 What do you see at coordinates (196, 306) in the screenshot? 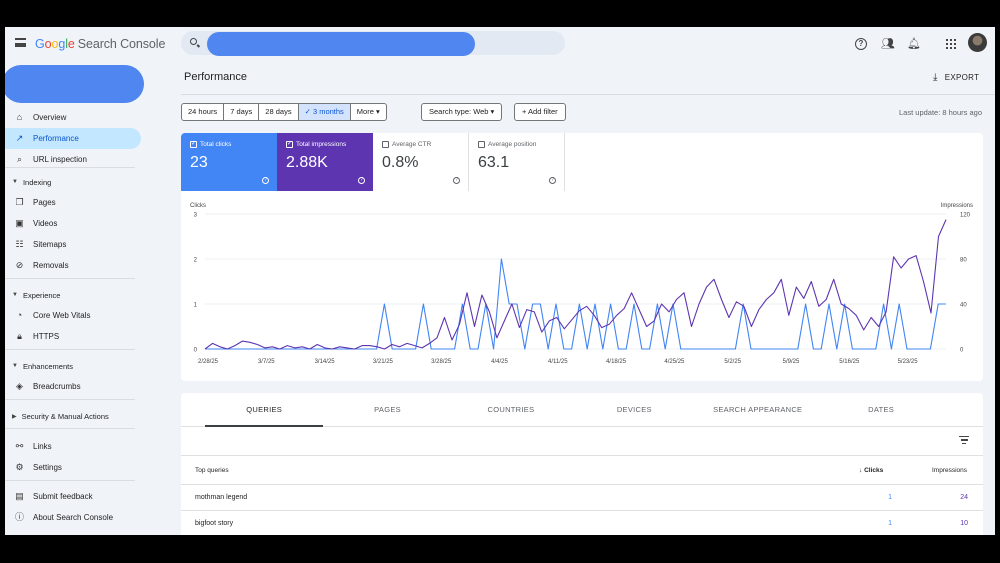
I see `y-tick-left: 1` at bounding box center [196, 306].